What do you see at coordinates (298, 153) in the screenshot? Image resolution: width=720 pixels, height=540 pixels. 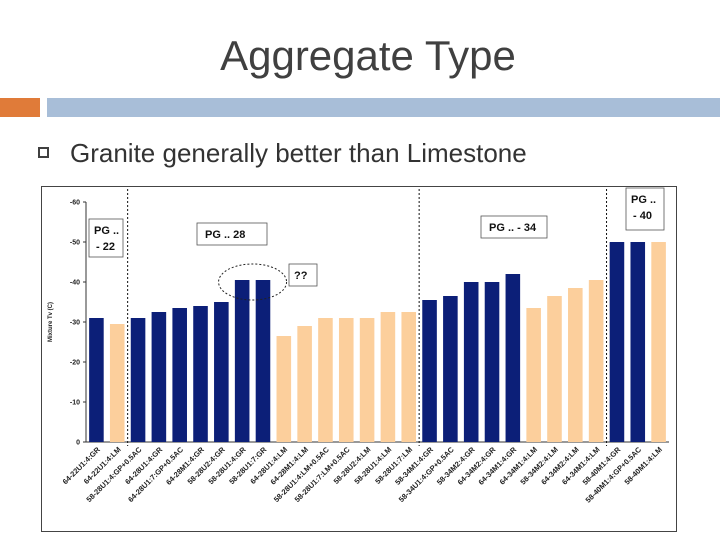 I see `bullet-text: Granite generally better than Limestone` at bounding box center [298, 153].